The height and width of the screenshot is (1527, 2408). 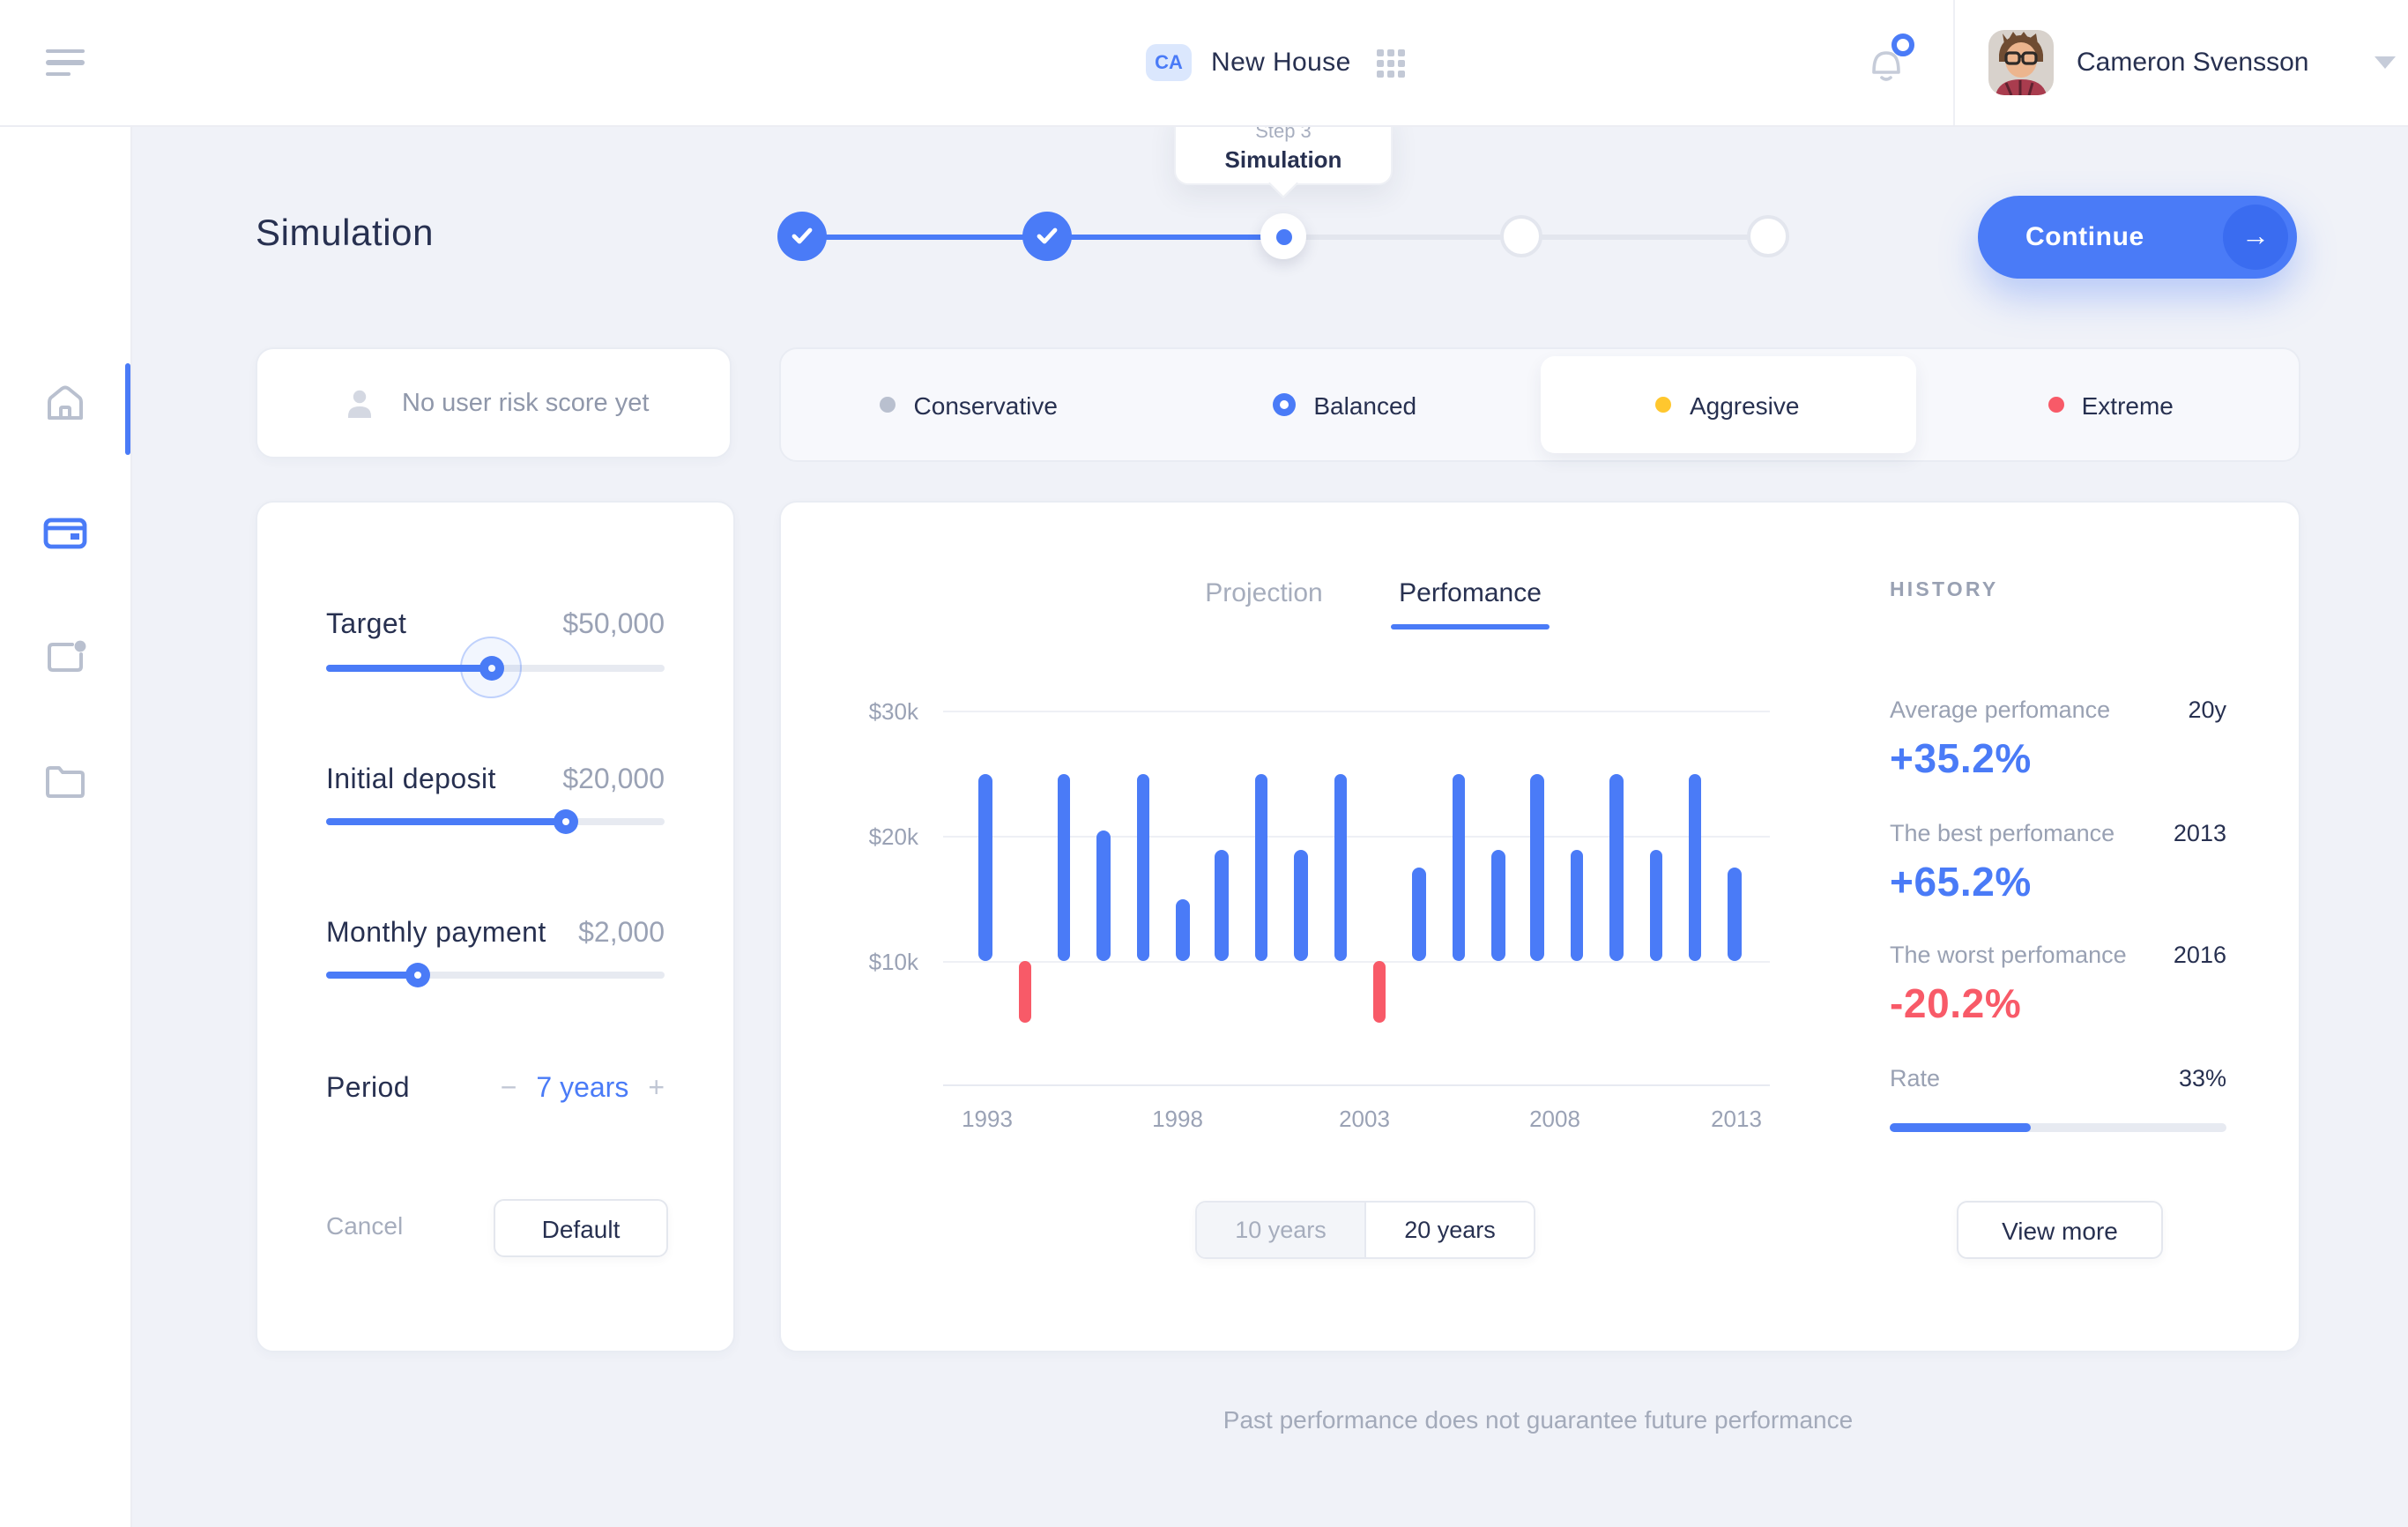 What do you see at coordinates (1364, 1119) in the screenshot?
I see `x-tick-2003: 2003` at bounding box center [1364, 1119].